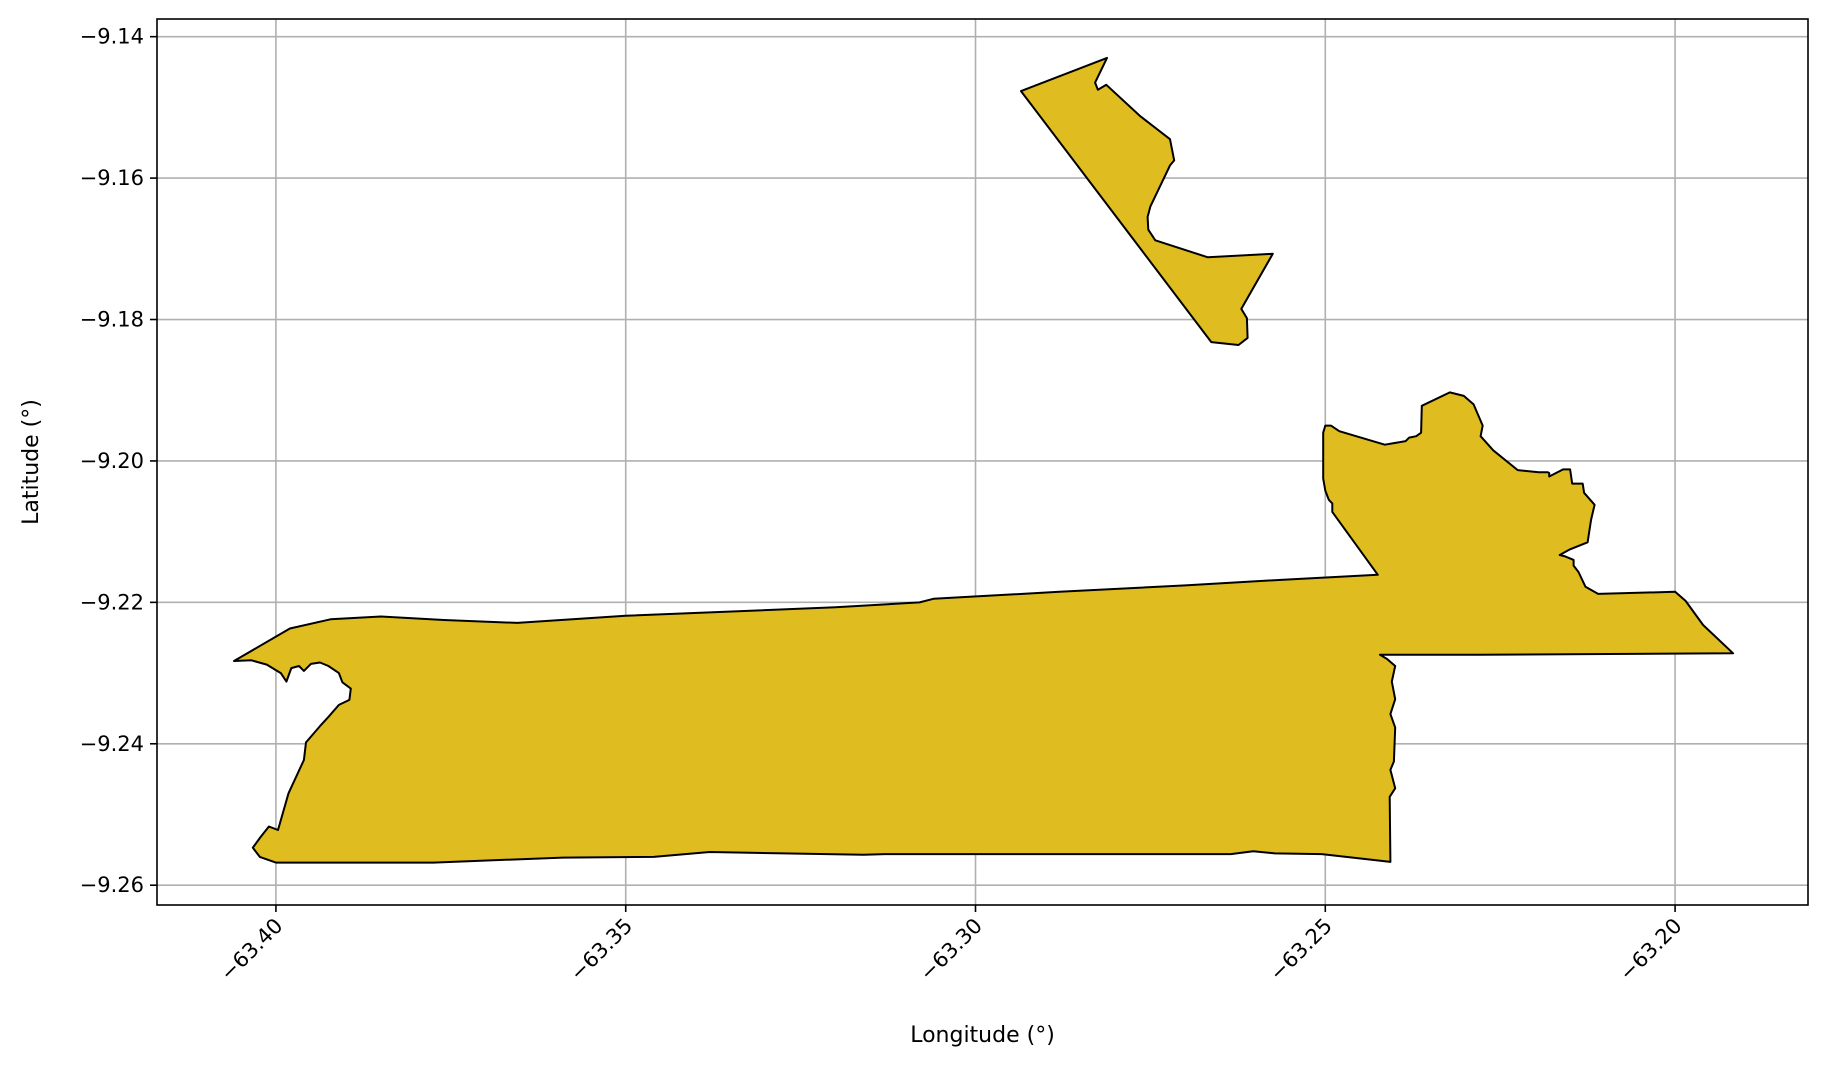 This screenshot has height=1069, width=1823. I want to click on y-axis-ticks: −9.14 −9.16 −9.18 −9.20 −9.22 −9.24 −9.26, so click(118, 461).